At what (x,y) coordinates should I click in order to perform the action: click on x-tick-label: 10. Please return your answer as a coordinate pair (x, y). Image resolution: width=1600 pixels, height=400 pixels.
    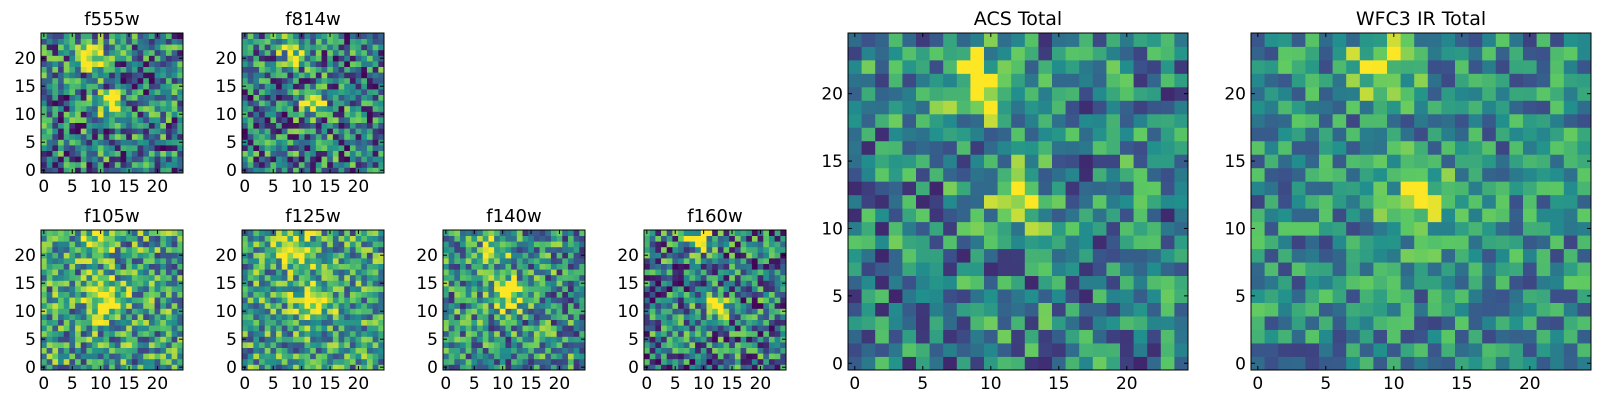
    Looking at the image, I should click on (704, 384).